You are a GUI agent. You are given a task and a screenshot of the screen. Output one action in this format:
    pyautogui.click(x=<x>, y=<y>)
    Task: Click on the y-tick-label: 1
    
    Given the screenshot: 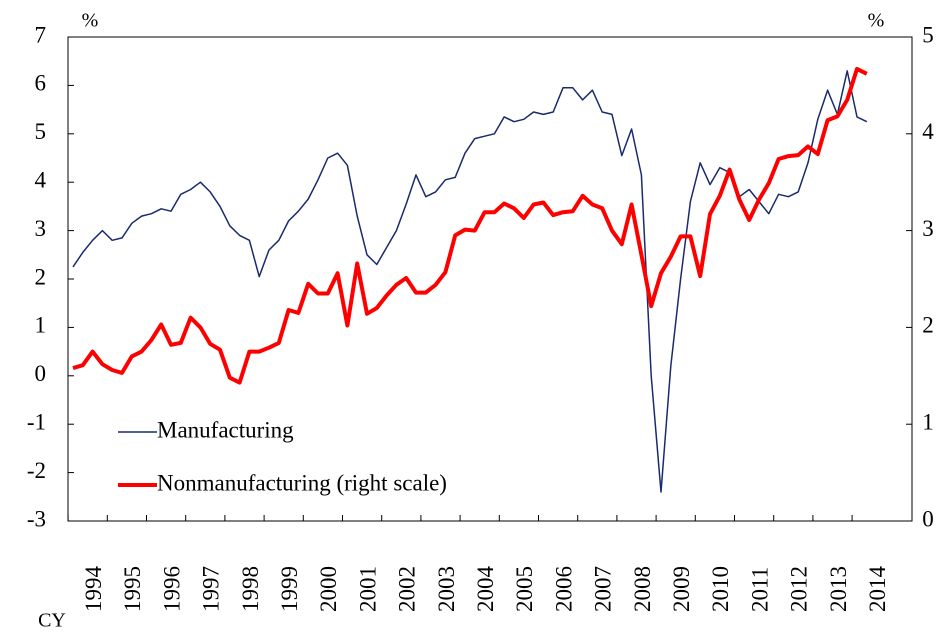 What is the action you would take?
    pyautogui.click(x=41, y=325)
    